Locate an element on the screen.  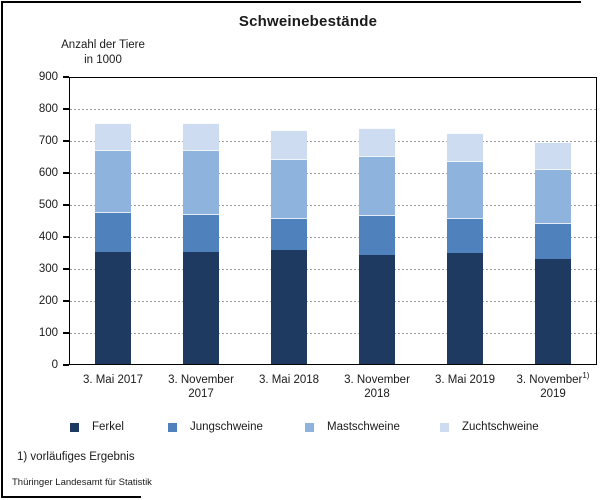
y-tick-label: 900 is located at coordinates (48, 77).